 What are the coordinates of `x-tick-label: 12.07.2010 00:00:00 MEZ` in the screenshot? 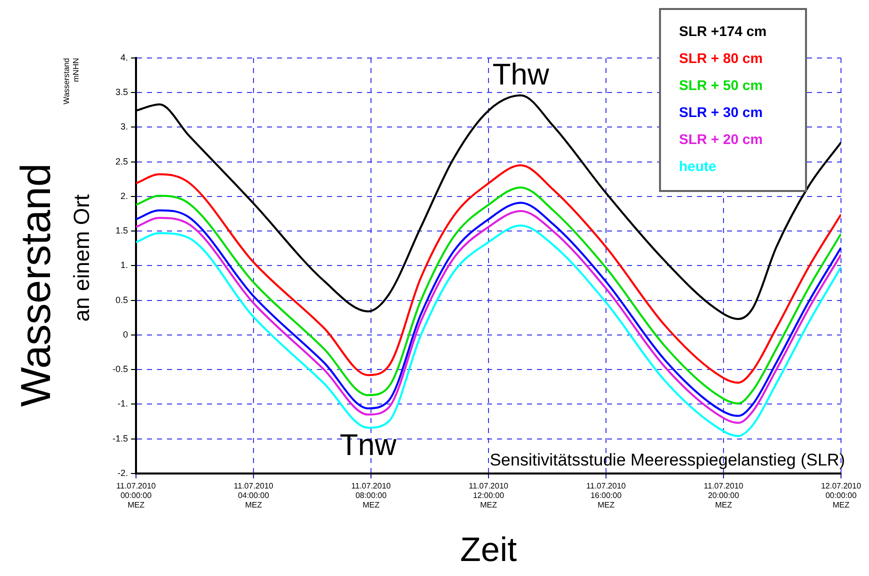 It's located at (841, 495).